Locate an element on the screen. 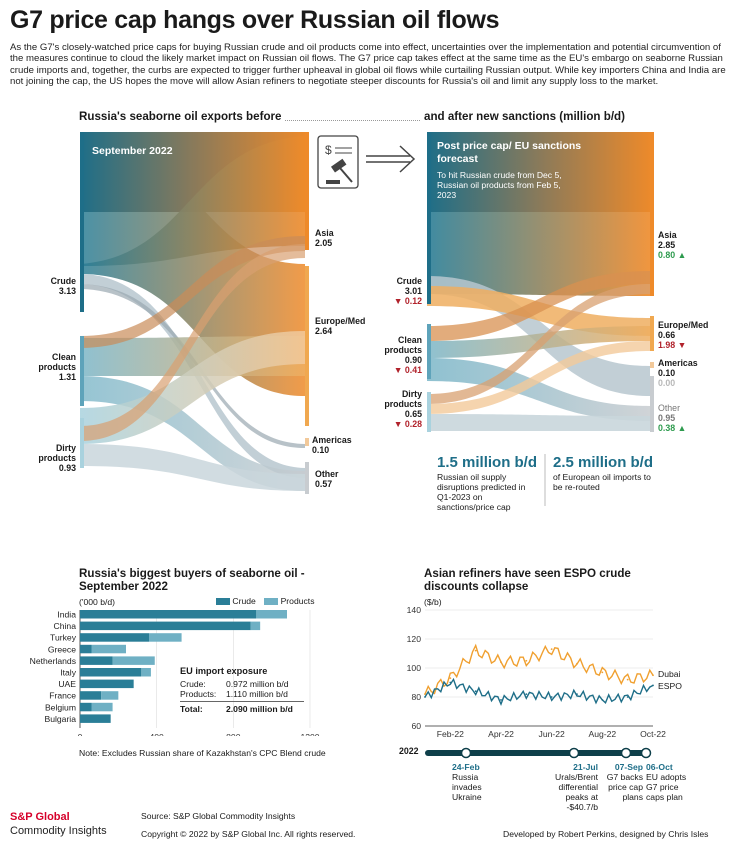 This screenshot has width=742, height=857. source-bar-crude is located at coordinates (82, 222).